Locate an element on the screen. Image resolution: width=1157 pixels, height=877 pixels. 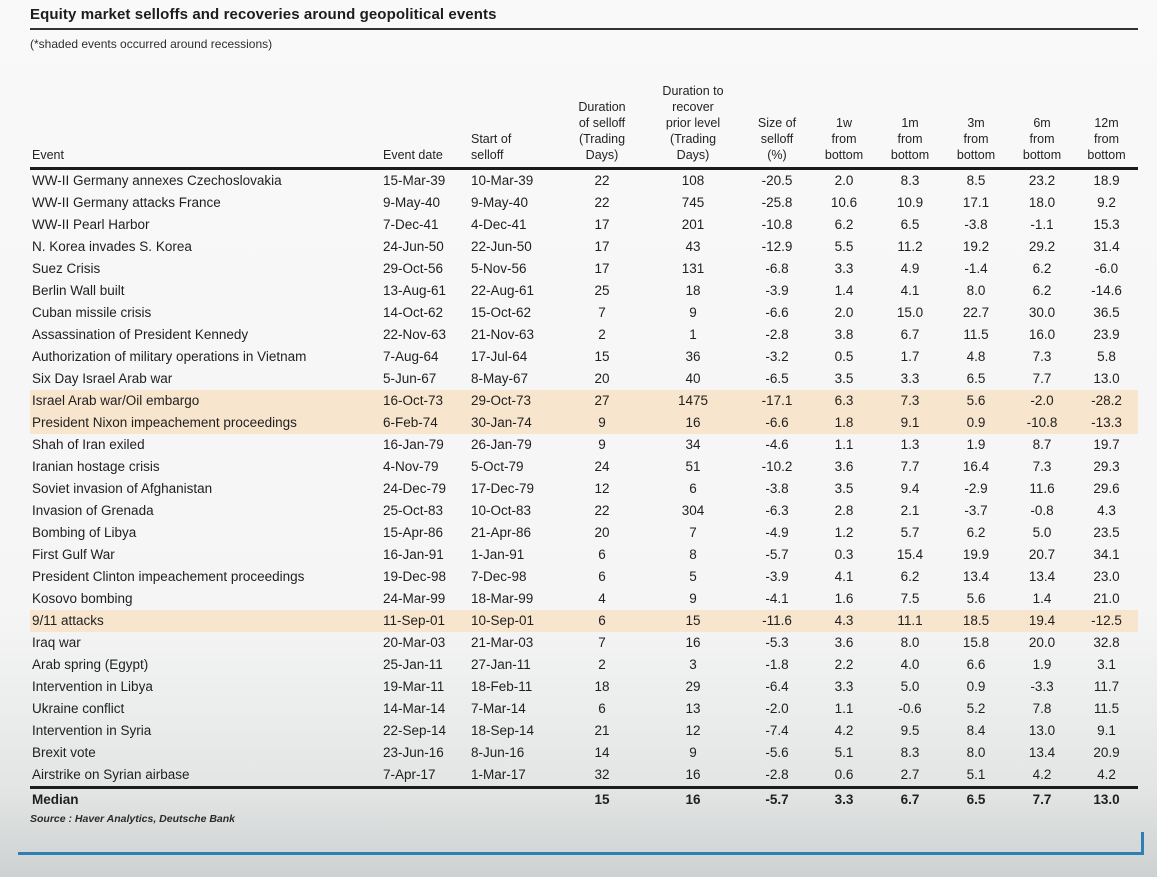
event-cell: N. Korea invades S. Korea is located at coordinates (112, 246).